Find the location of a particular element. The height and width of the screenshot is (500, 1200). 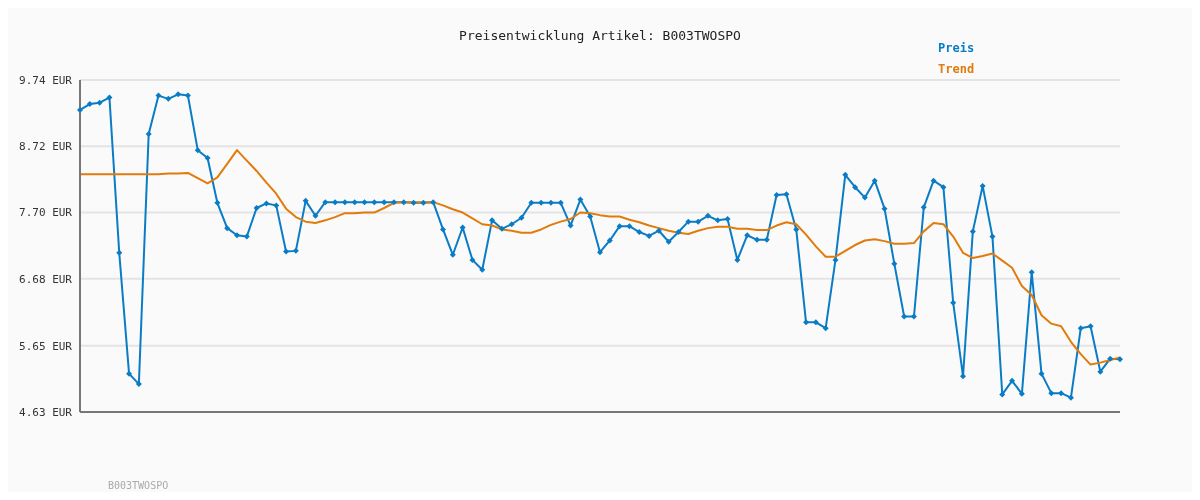

y-tick-label: 6.68 EUR is located at coordinates (46, 279).